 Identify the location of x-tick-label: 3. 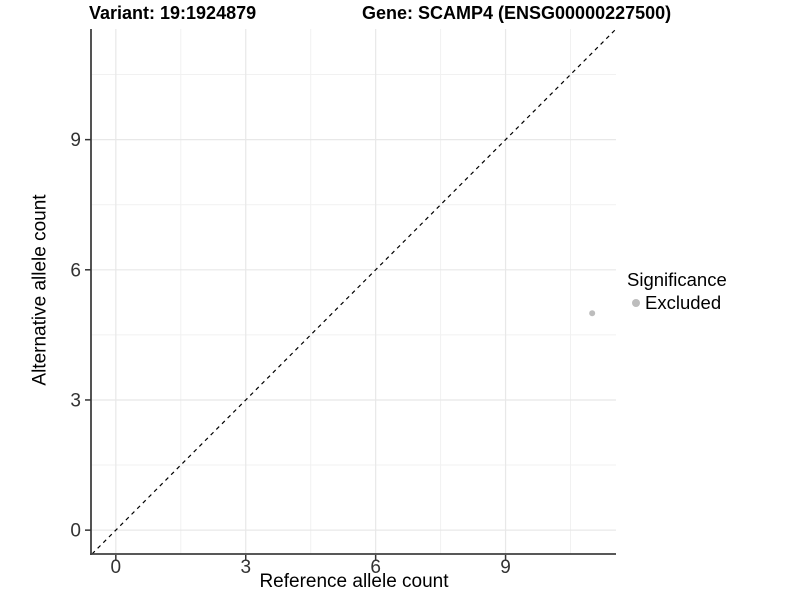
(245, 567).